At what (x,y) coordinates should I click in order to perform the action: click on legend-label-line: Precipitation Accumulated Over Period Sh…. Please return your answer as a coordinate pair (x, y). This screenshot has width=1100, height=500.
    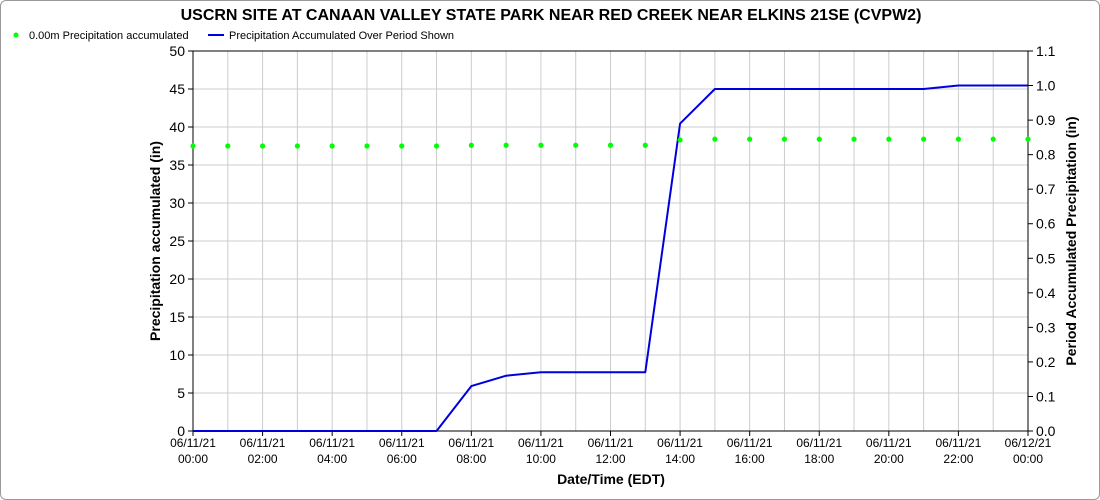
    Looking at the image, I should click on (341, 36).